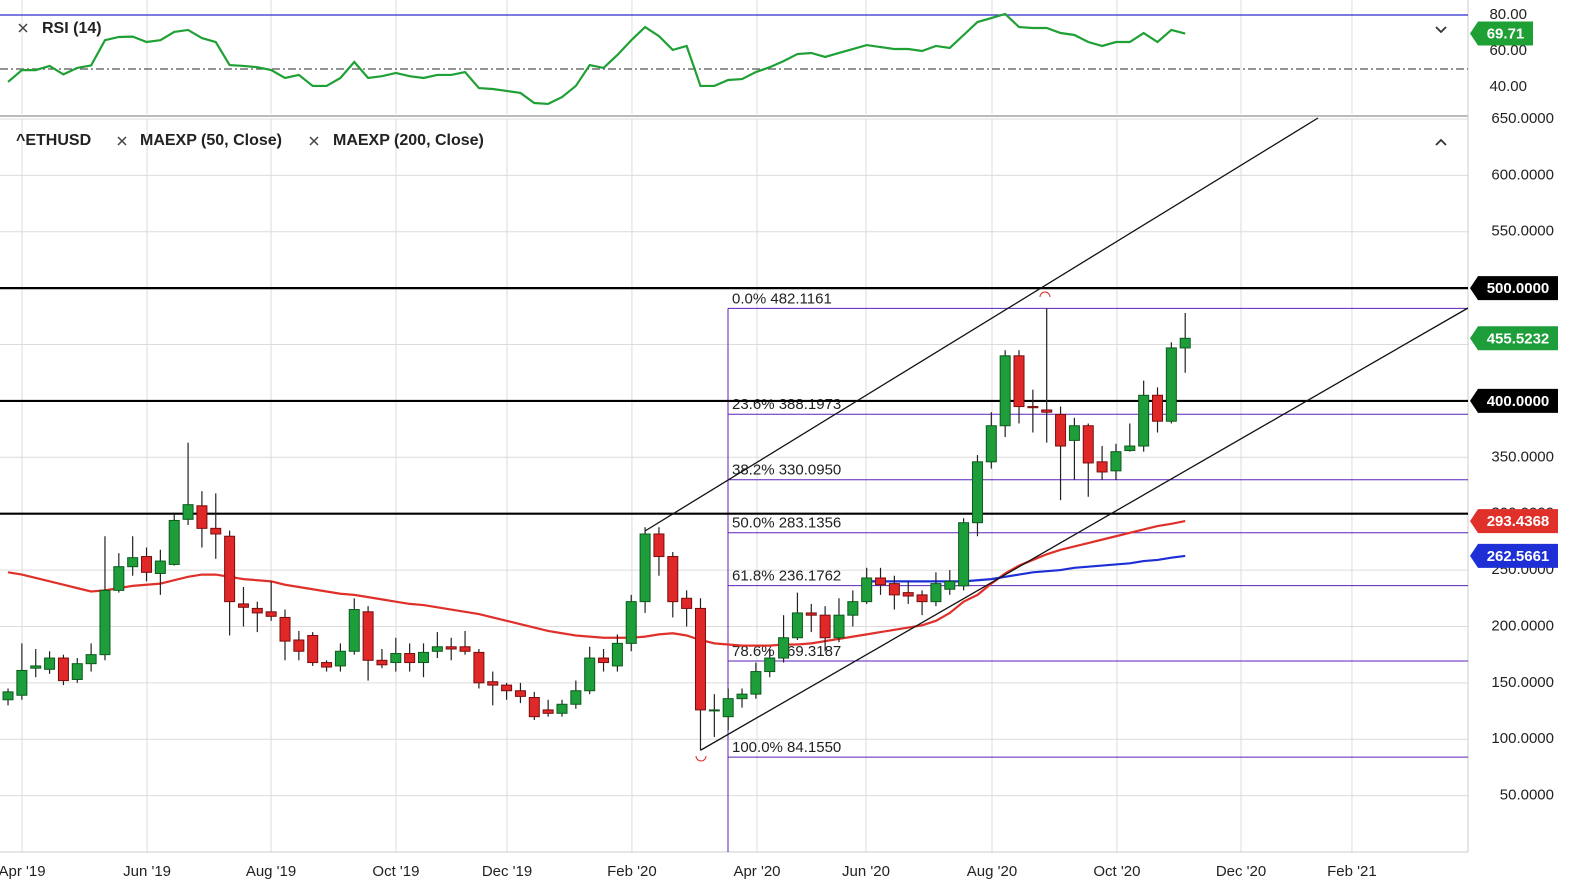 The image size is (1580, 894). I want to click on fib-label: 38.2% 330.0950, so click(786, 470).